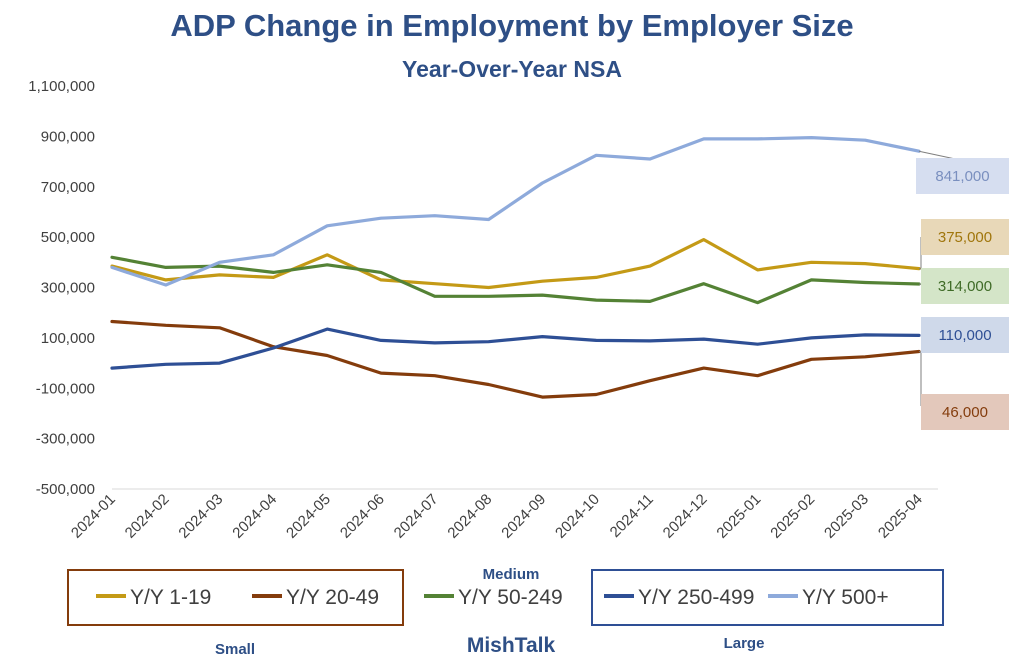 The image size is (1024, 671). What do you see at coordinates (792, 516) in the screenshot?
I see `x-tick-label: 2025-02` at bounding box center [792, 516].